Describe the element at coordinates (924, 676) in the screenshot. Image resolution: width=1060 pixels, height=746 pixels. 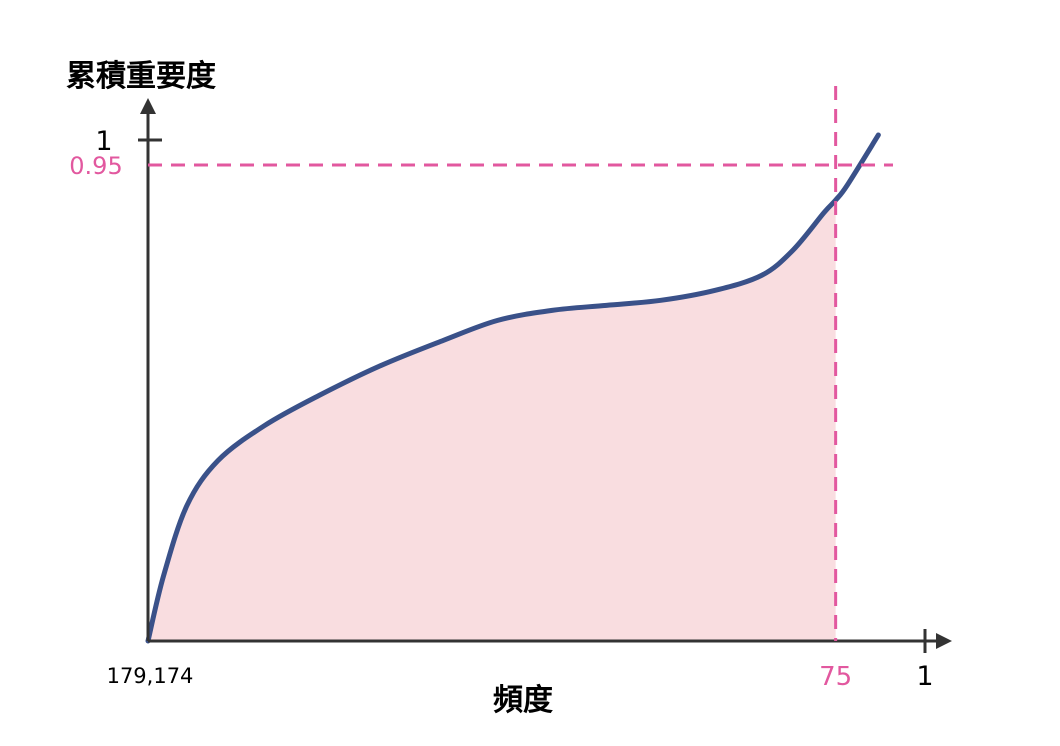
I see `x-end-label: 1` at that location.